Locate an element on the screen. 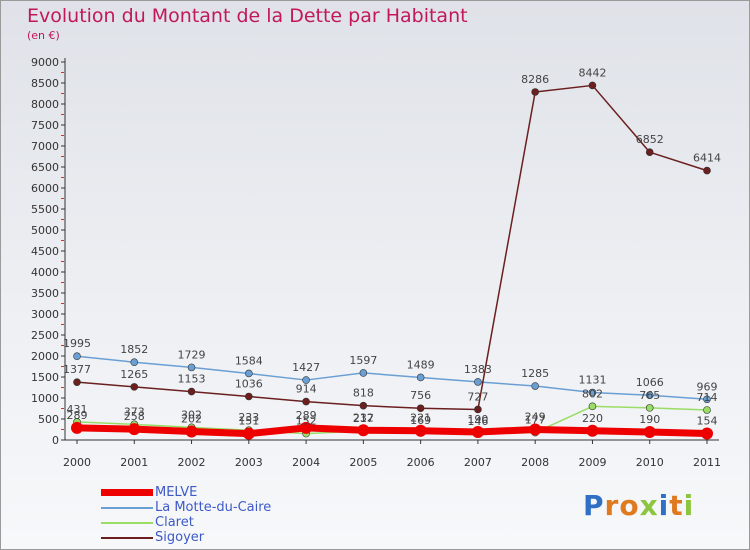 The height and width of the screenshot is (550, 750). legend-item: Sigoyer is located at coordinates (186, 537).